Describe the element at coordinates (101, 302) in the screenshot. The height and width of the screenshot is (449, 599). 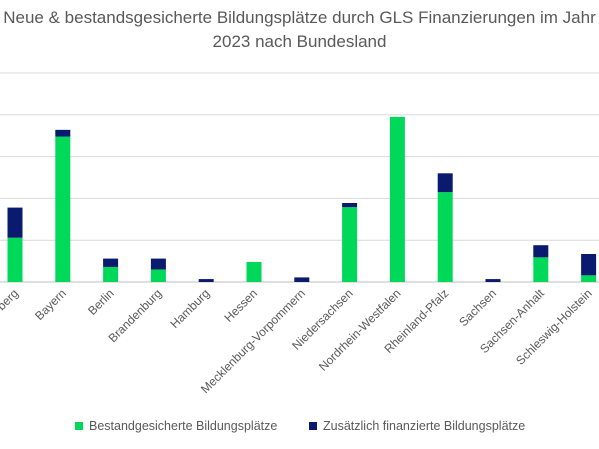
I see `x-tick-label: Berlin` at that location.